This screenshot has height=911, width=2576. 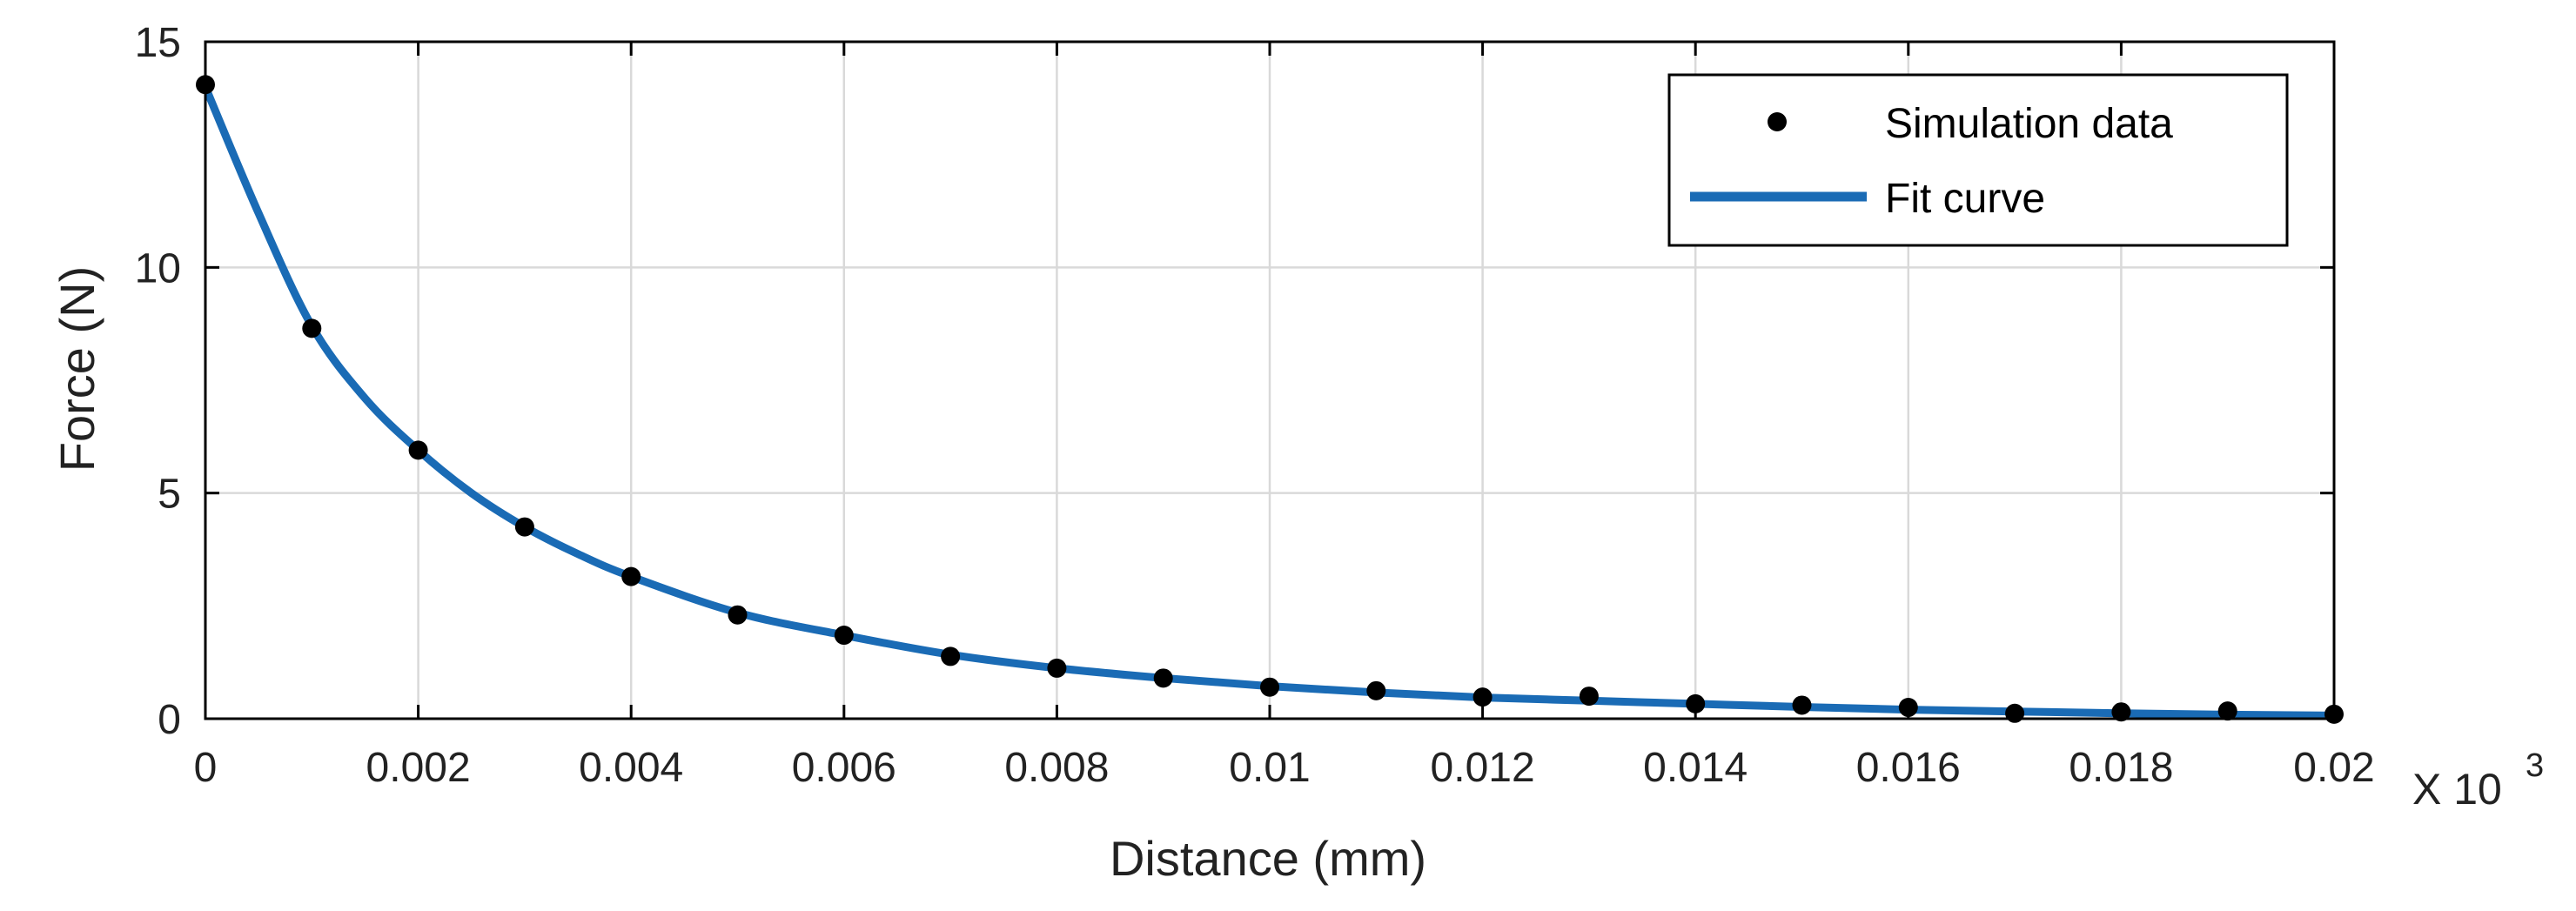 I want to click on x-tick-label: 0.02, so click(x=2333, y=768).